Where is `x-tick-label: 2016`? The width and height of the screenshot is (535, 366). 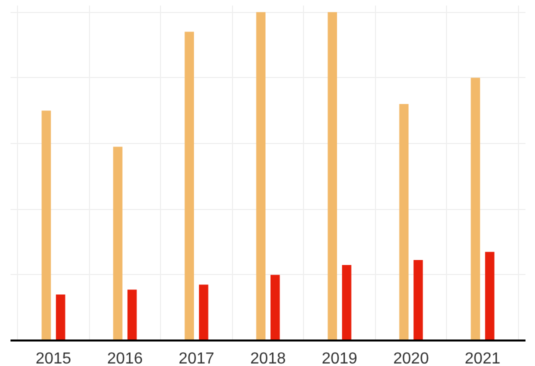 x-tick-label: 2016 is located at coordinates (125, 358).